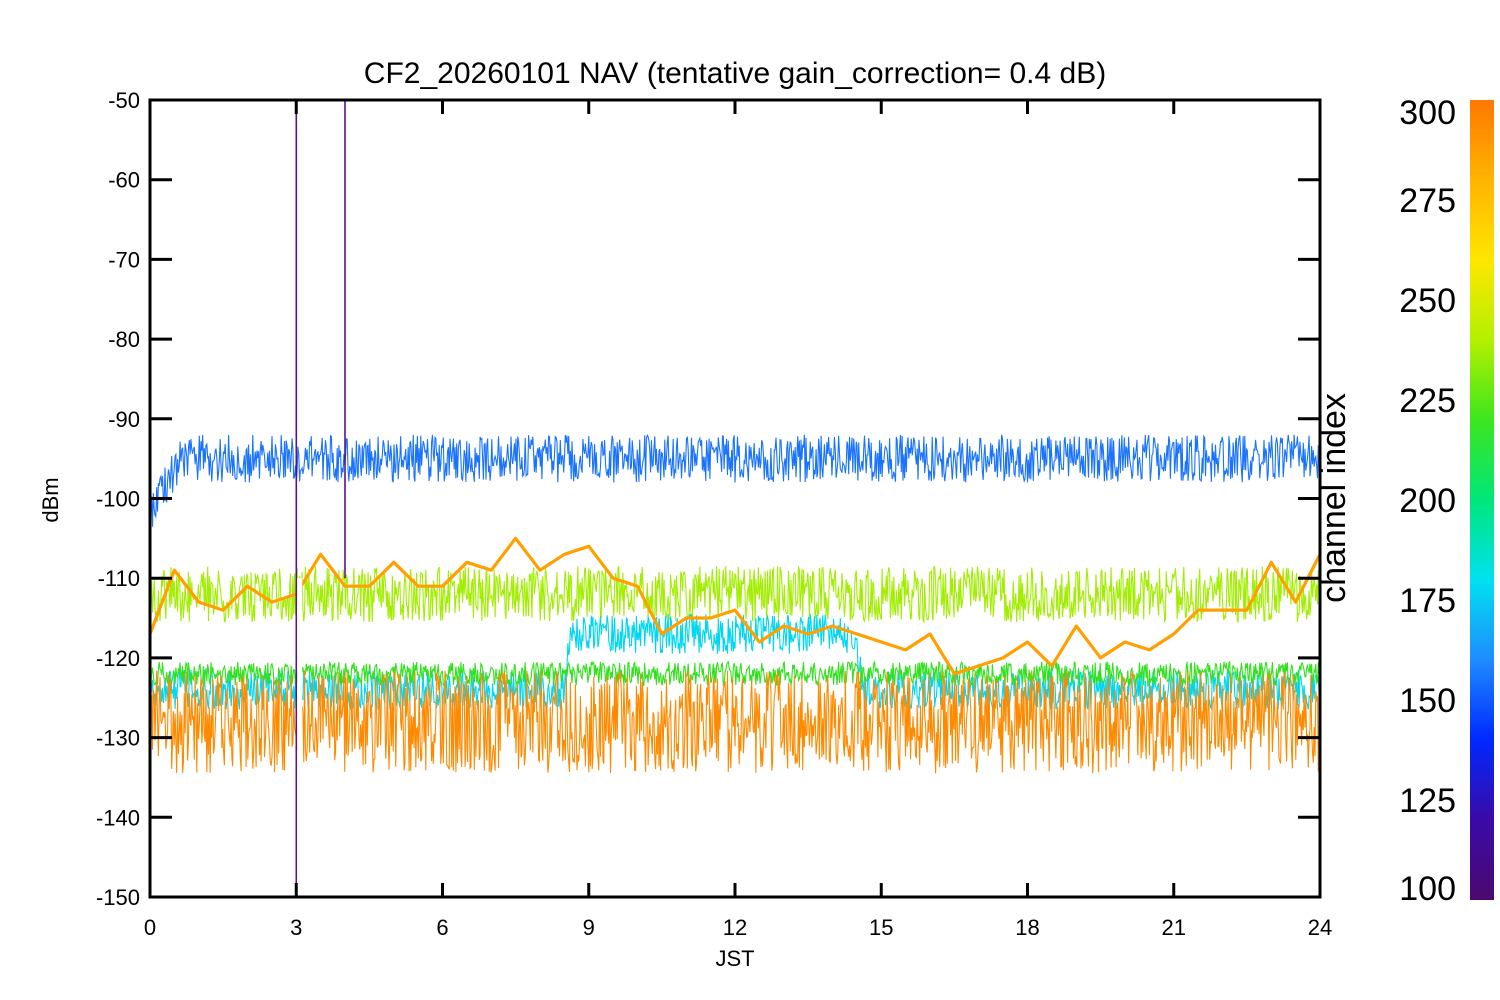 This screenshot has width=1500, height=1000. What do you see at coordinates (1427, 201) in the screenshot?
I see `colorbar-tick-label: 275` at bounding box center [1427, 201].